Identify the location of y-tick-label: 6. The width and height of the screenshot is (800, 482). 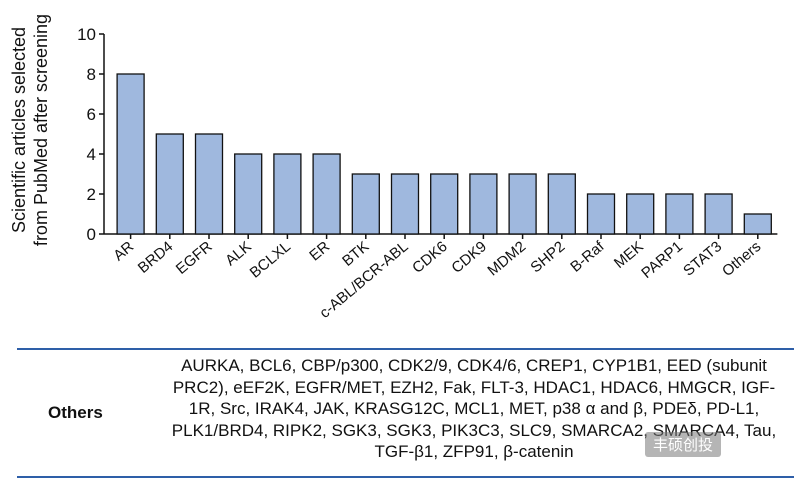
(91, 114).